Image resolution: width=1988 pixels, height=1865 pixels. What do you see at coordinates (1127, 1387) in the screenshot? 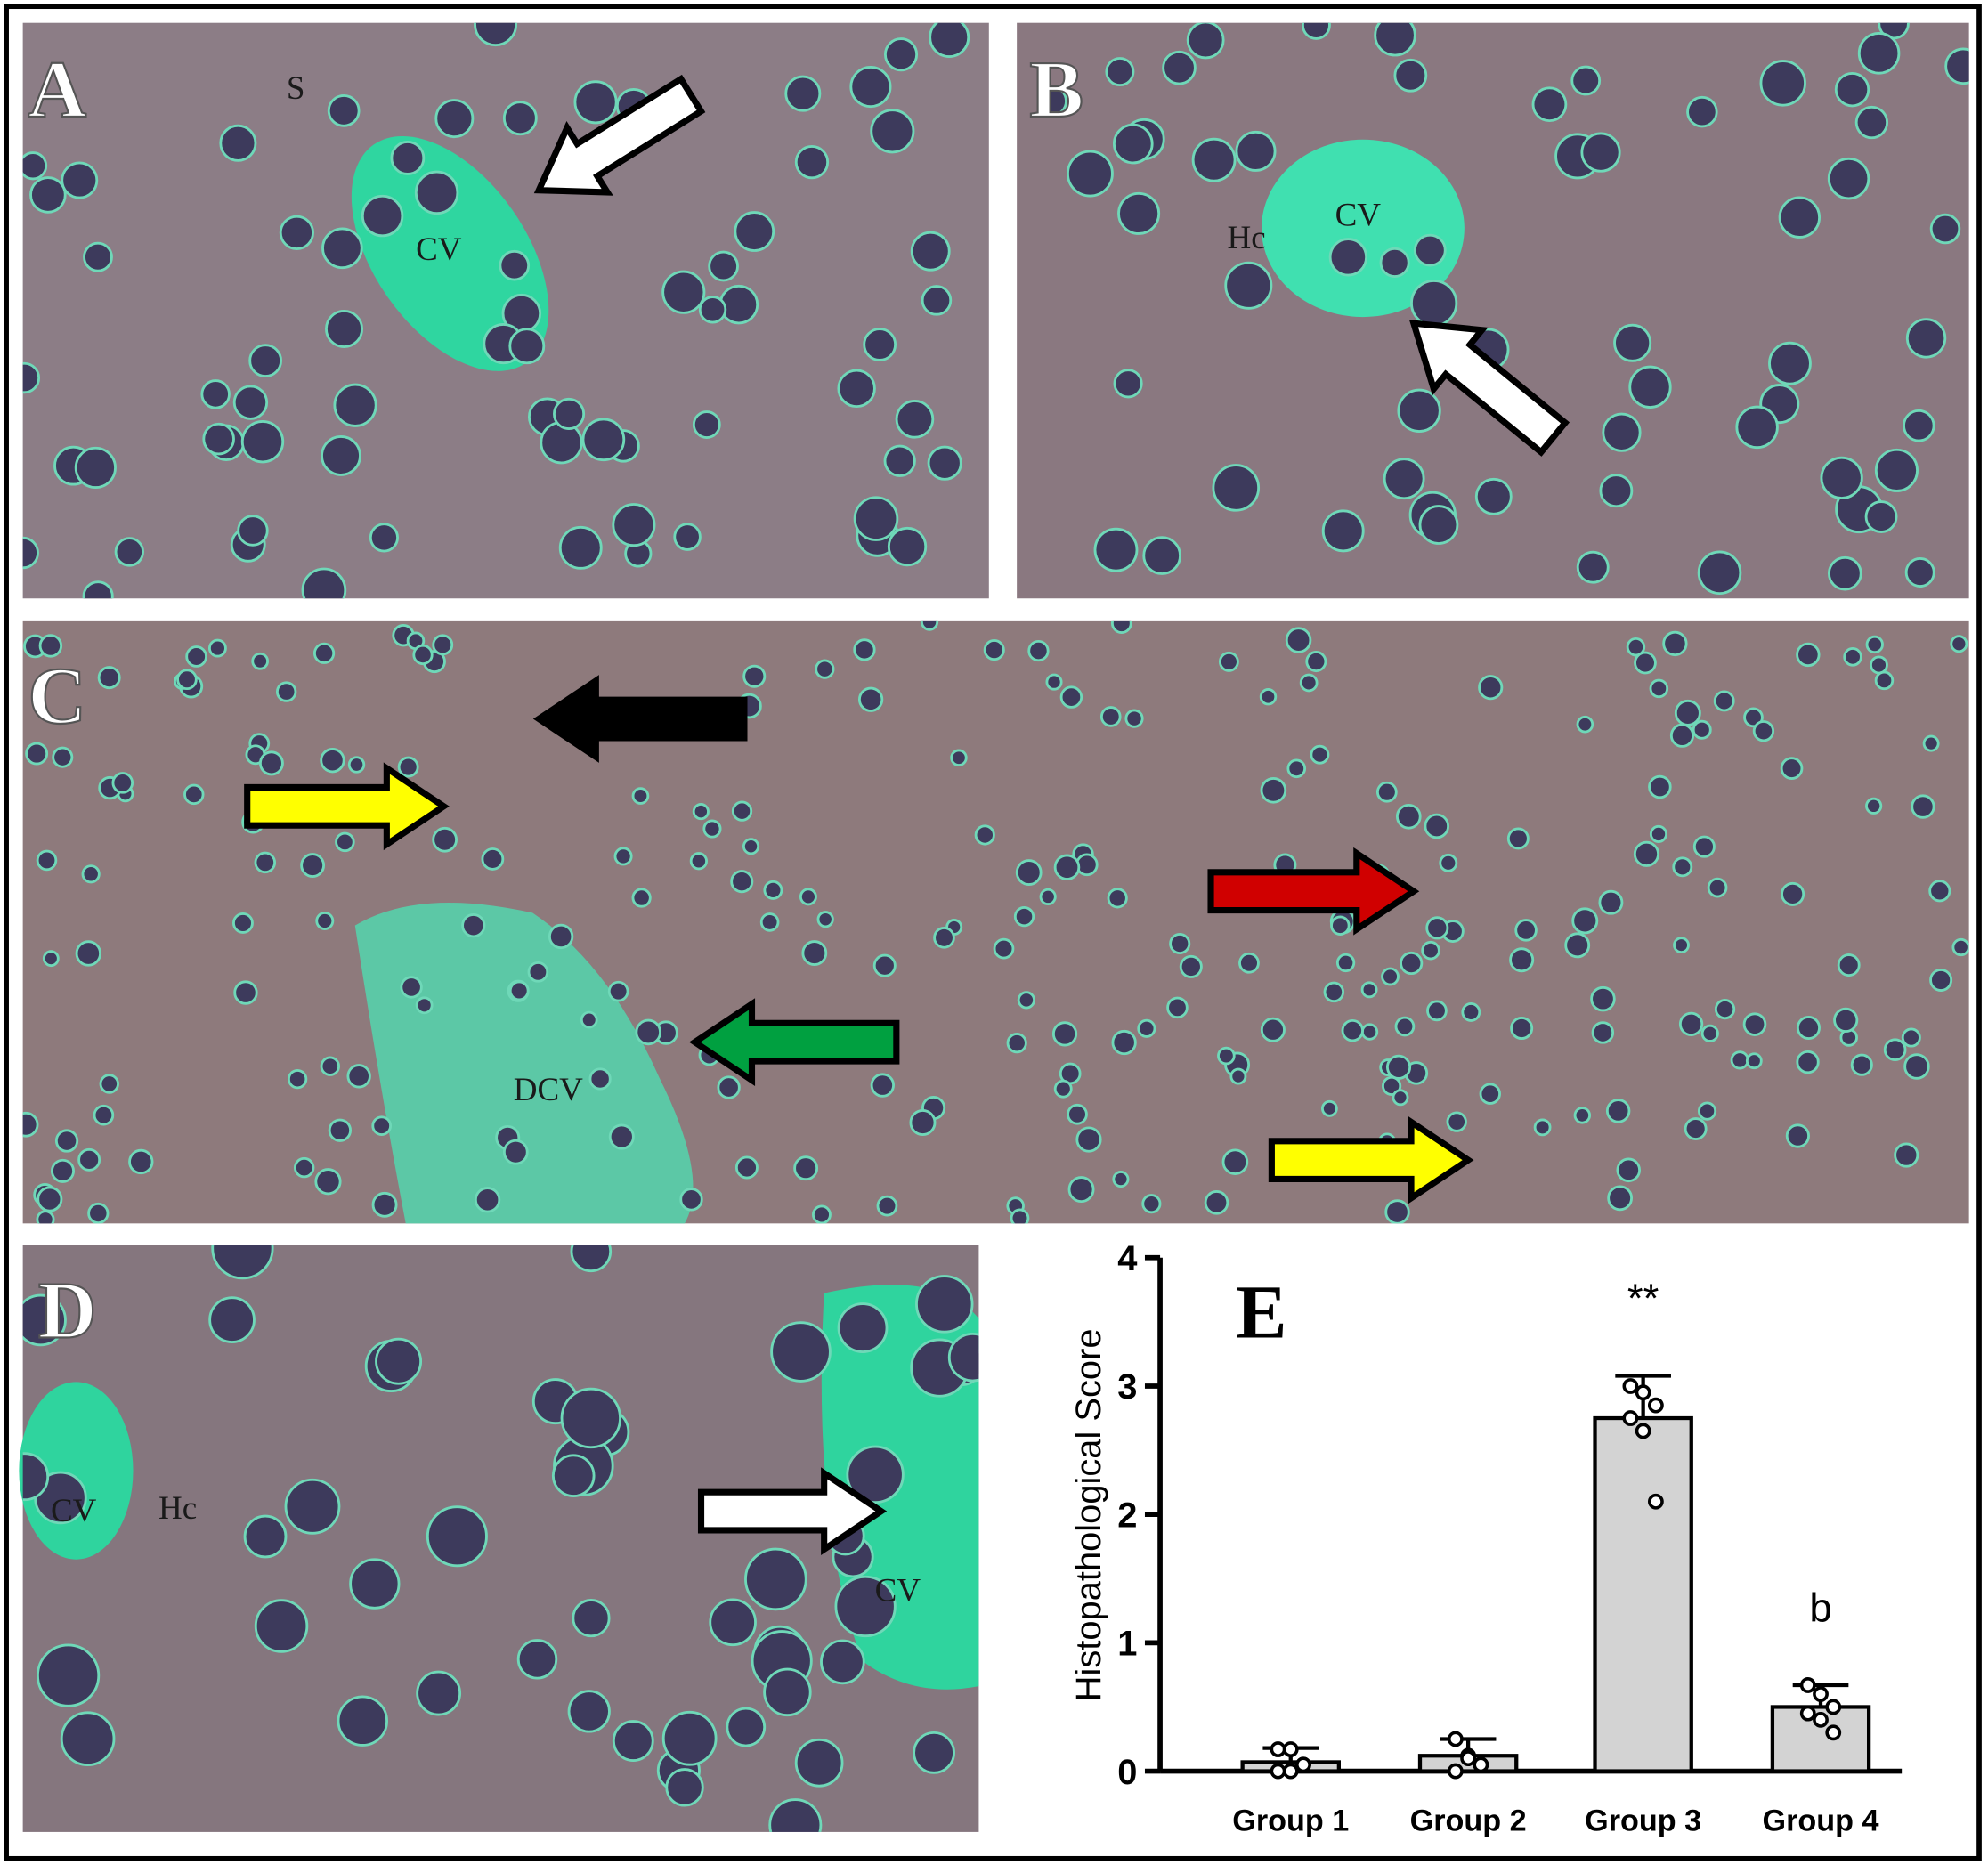
I see `y-tick-label: 3` at bounding box center [1127, 1387].